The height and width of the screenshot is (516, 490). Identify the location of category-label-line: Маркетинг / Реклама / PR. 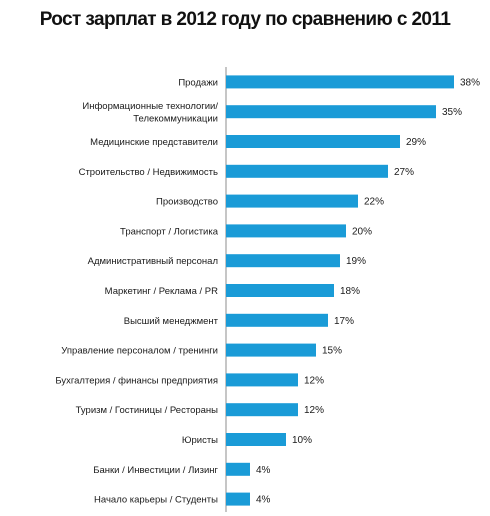
(161, 291).